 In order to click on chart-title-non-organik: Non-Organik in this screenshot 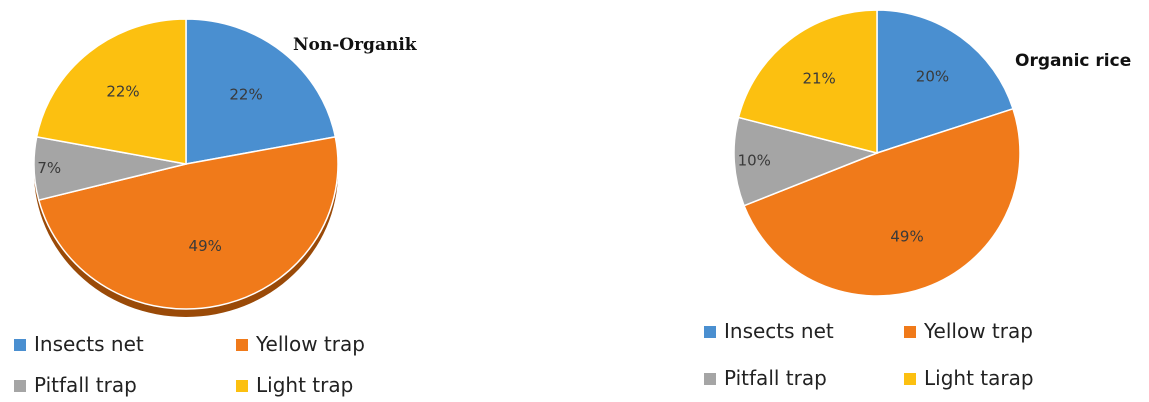, I will do `click(355, 45)`.